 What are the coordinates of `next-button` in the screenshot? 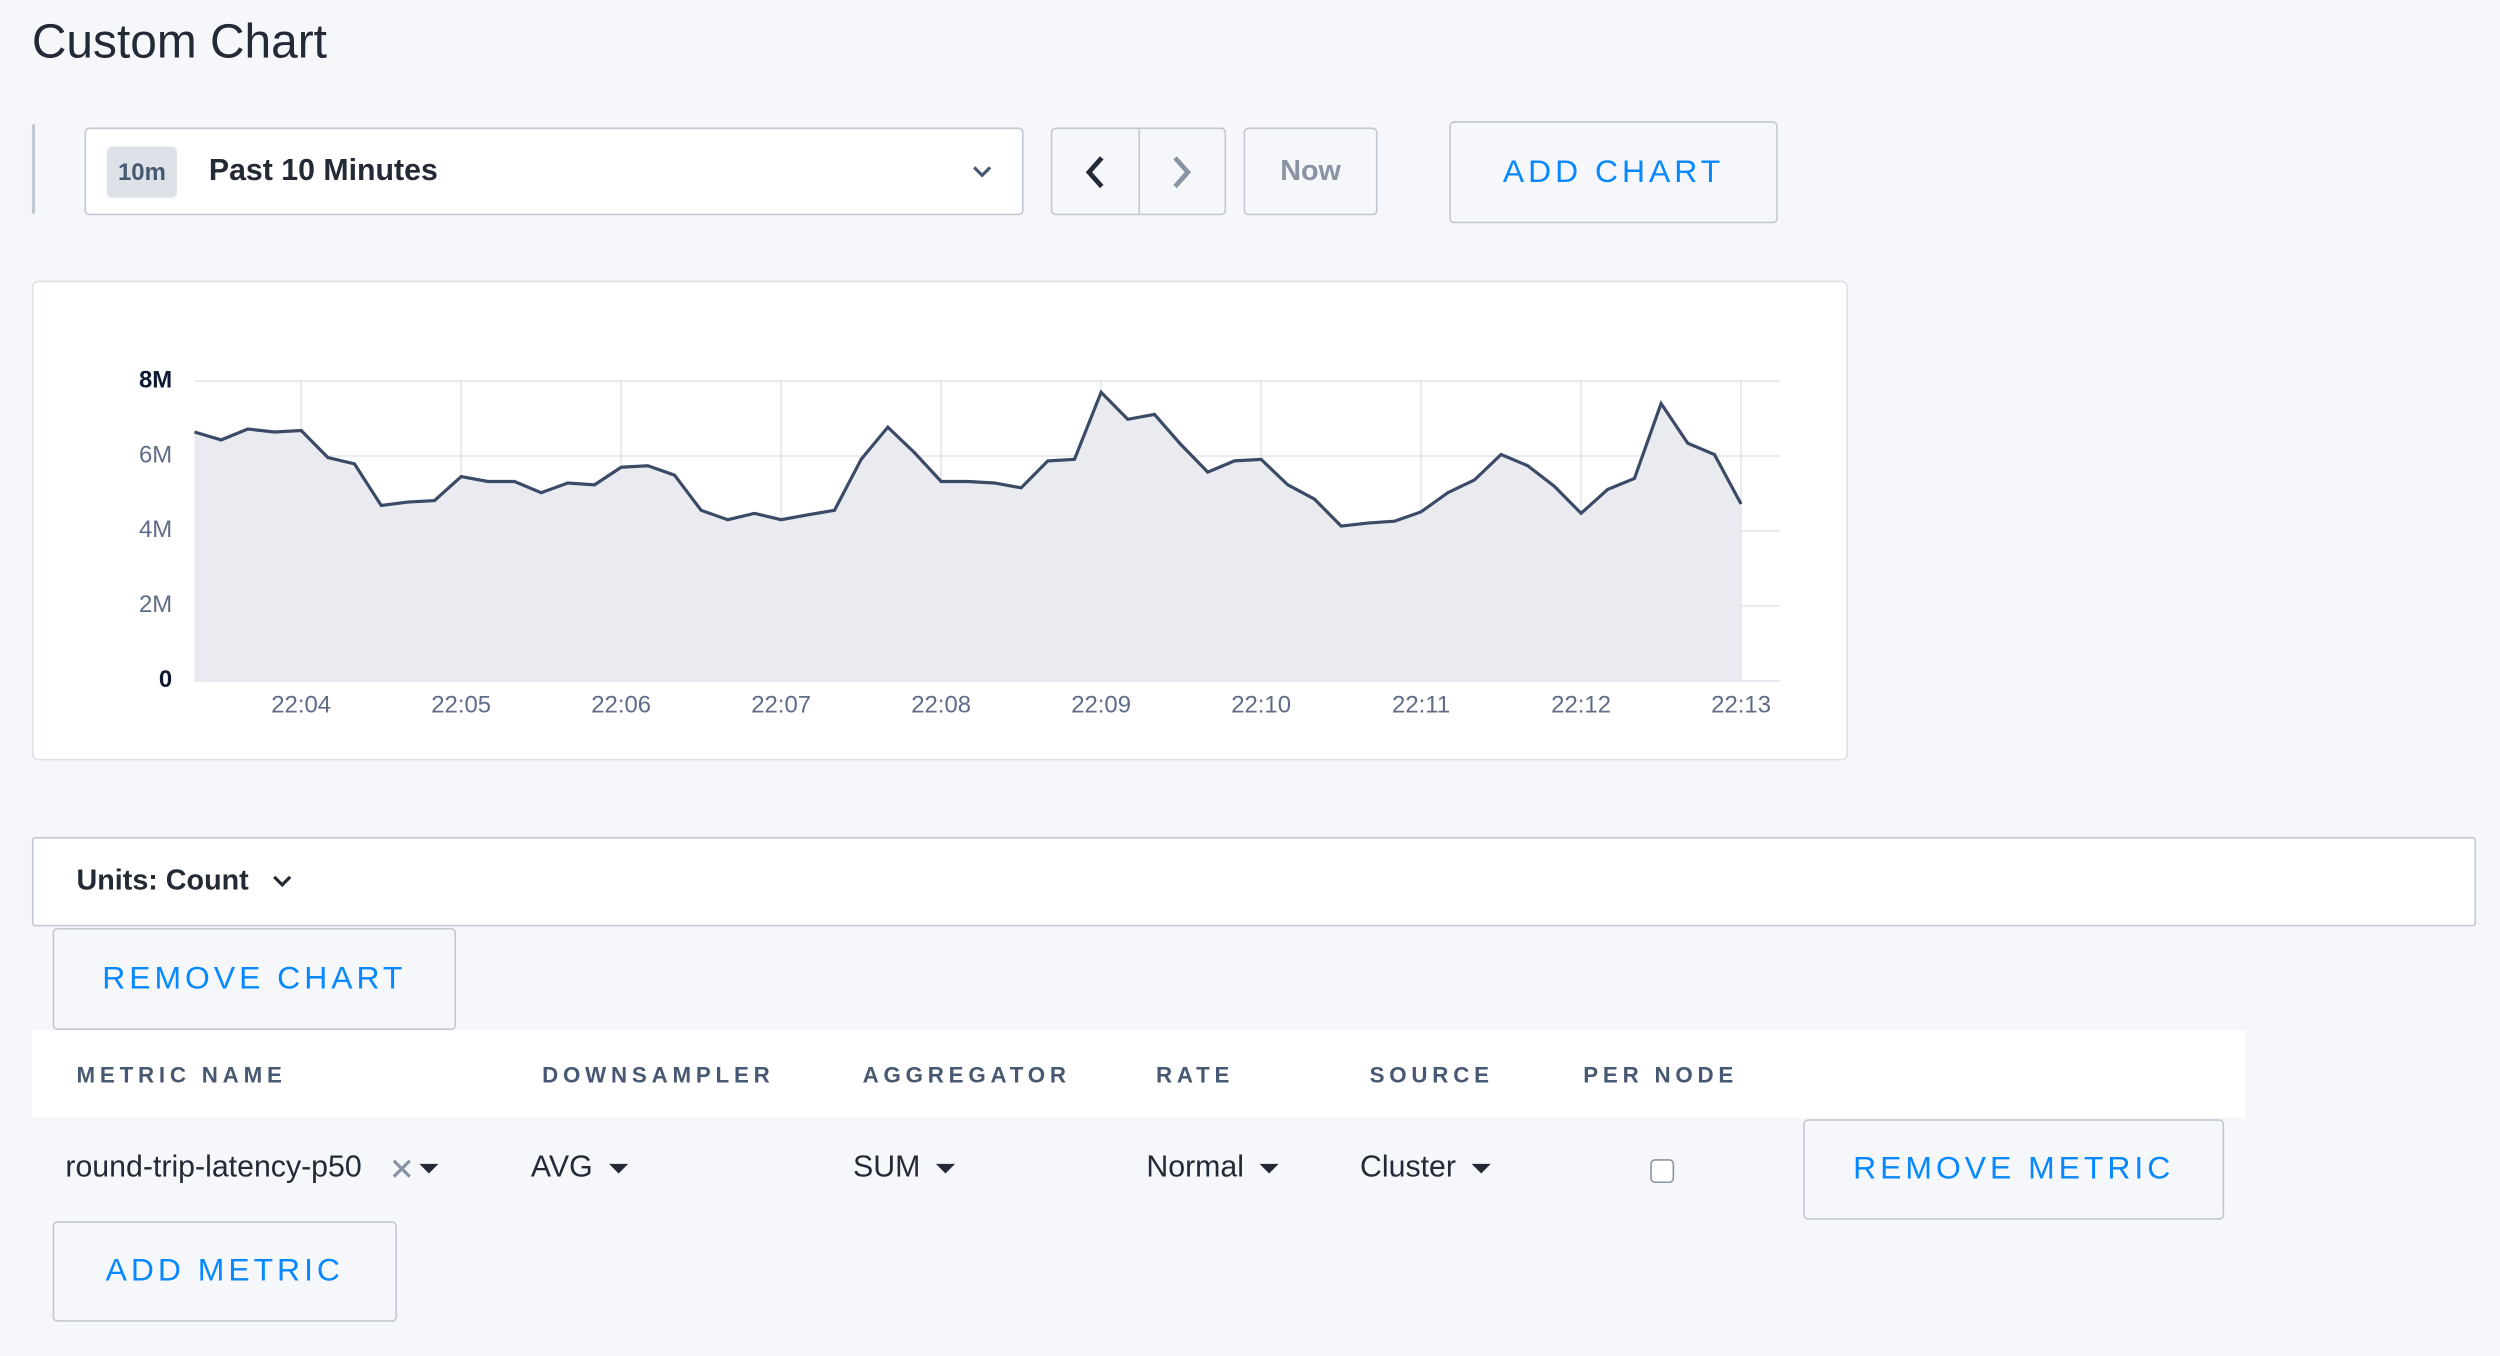 It's located at (1181, 172).